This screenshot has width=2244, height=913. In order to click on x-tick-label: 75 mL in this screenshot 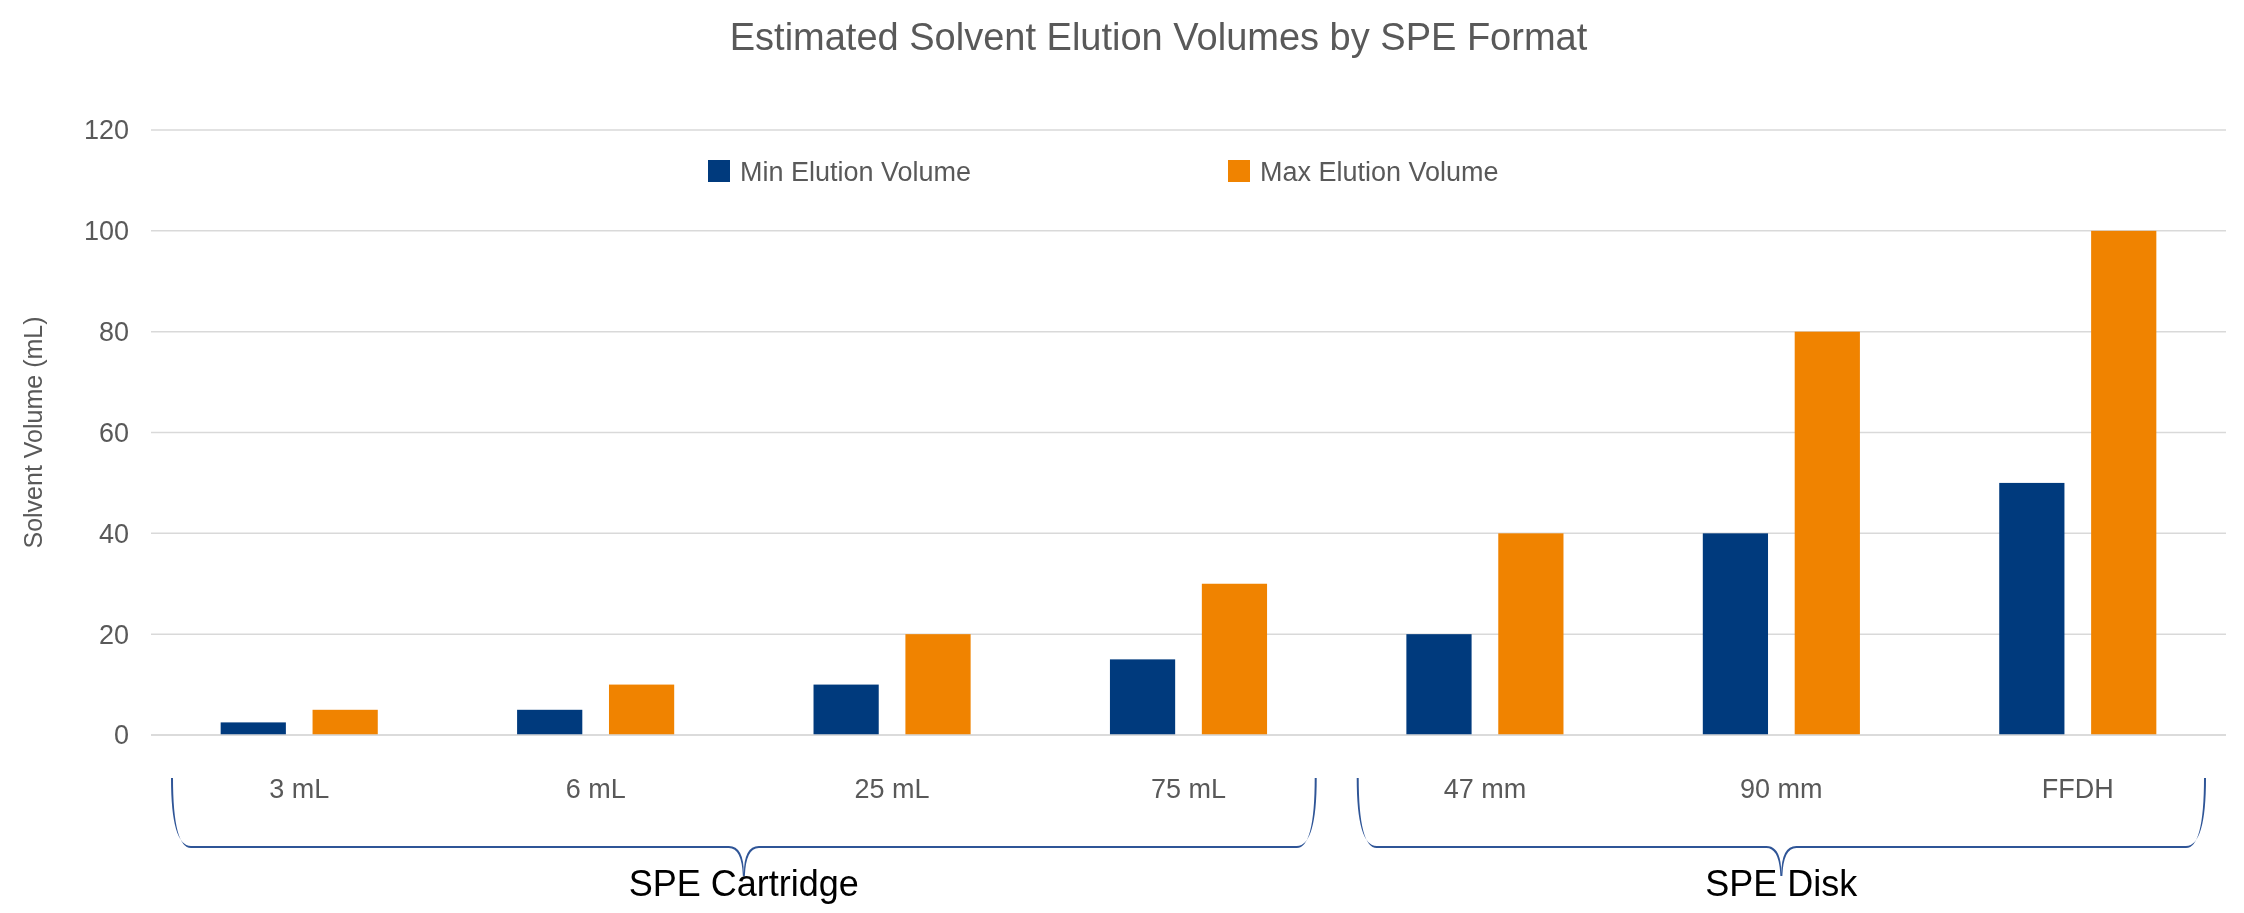, I will do `click(1188, 789)`.